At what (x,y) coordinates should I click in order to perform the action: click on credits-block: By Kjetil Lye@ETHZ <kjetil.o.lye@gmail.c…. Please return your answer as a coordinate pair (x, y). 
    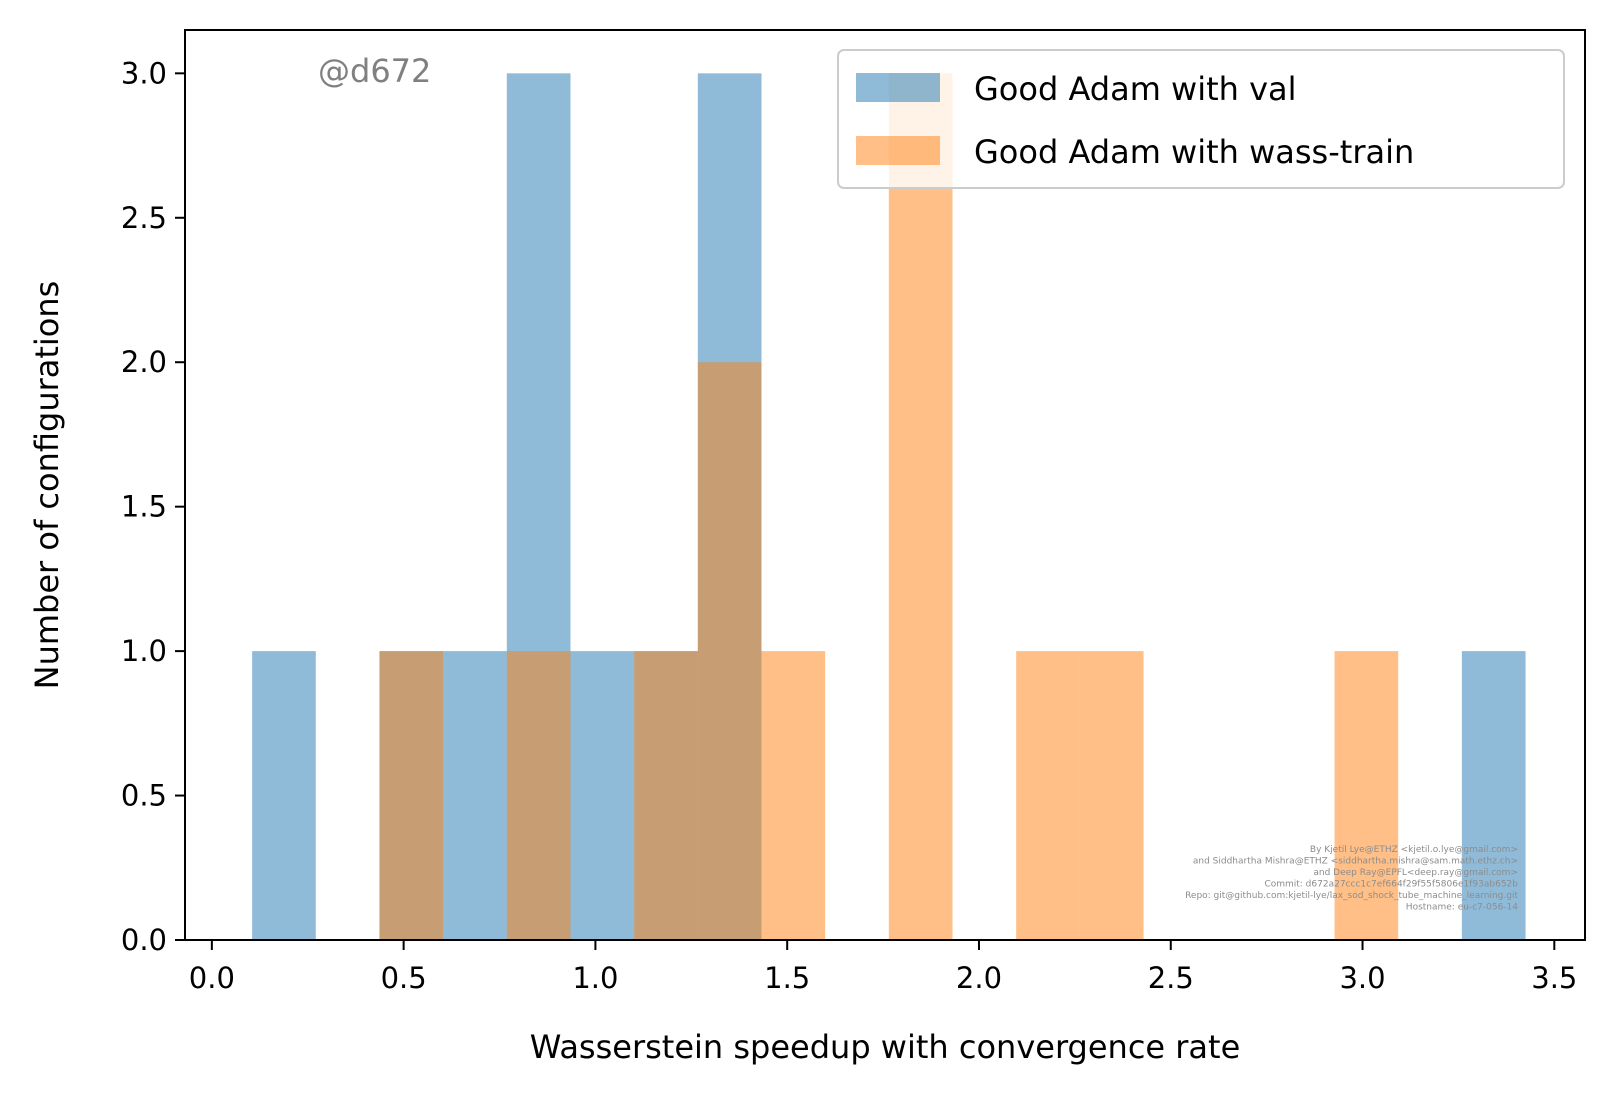
    Looking at the image, I should click on (1351, 879).